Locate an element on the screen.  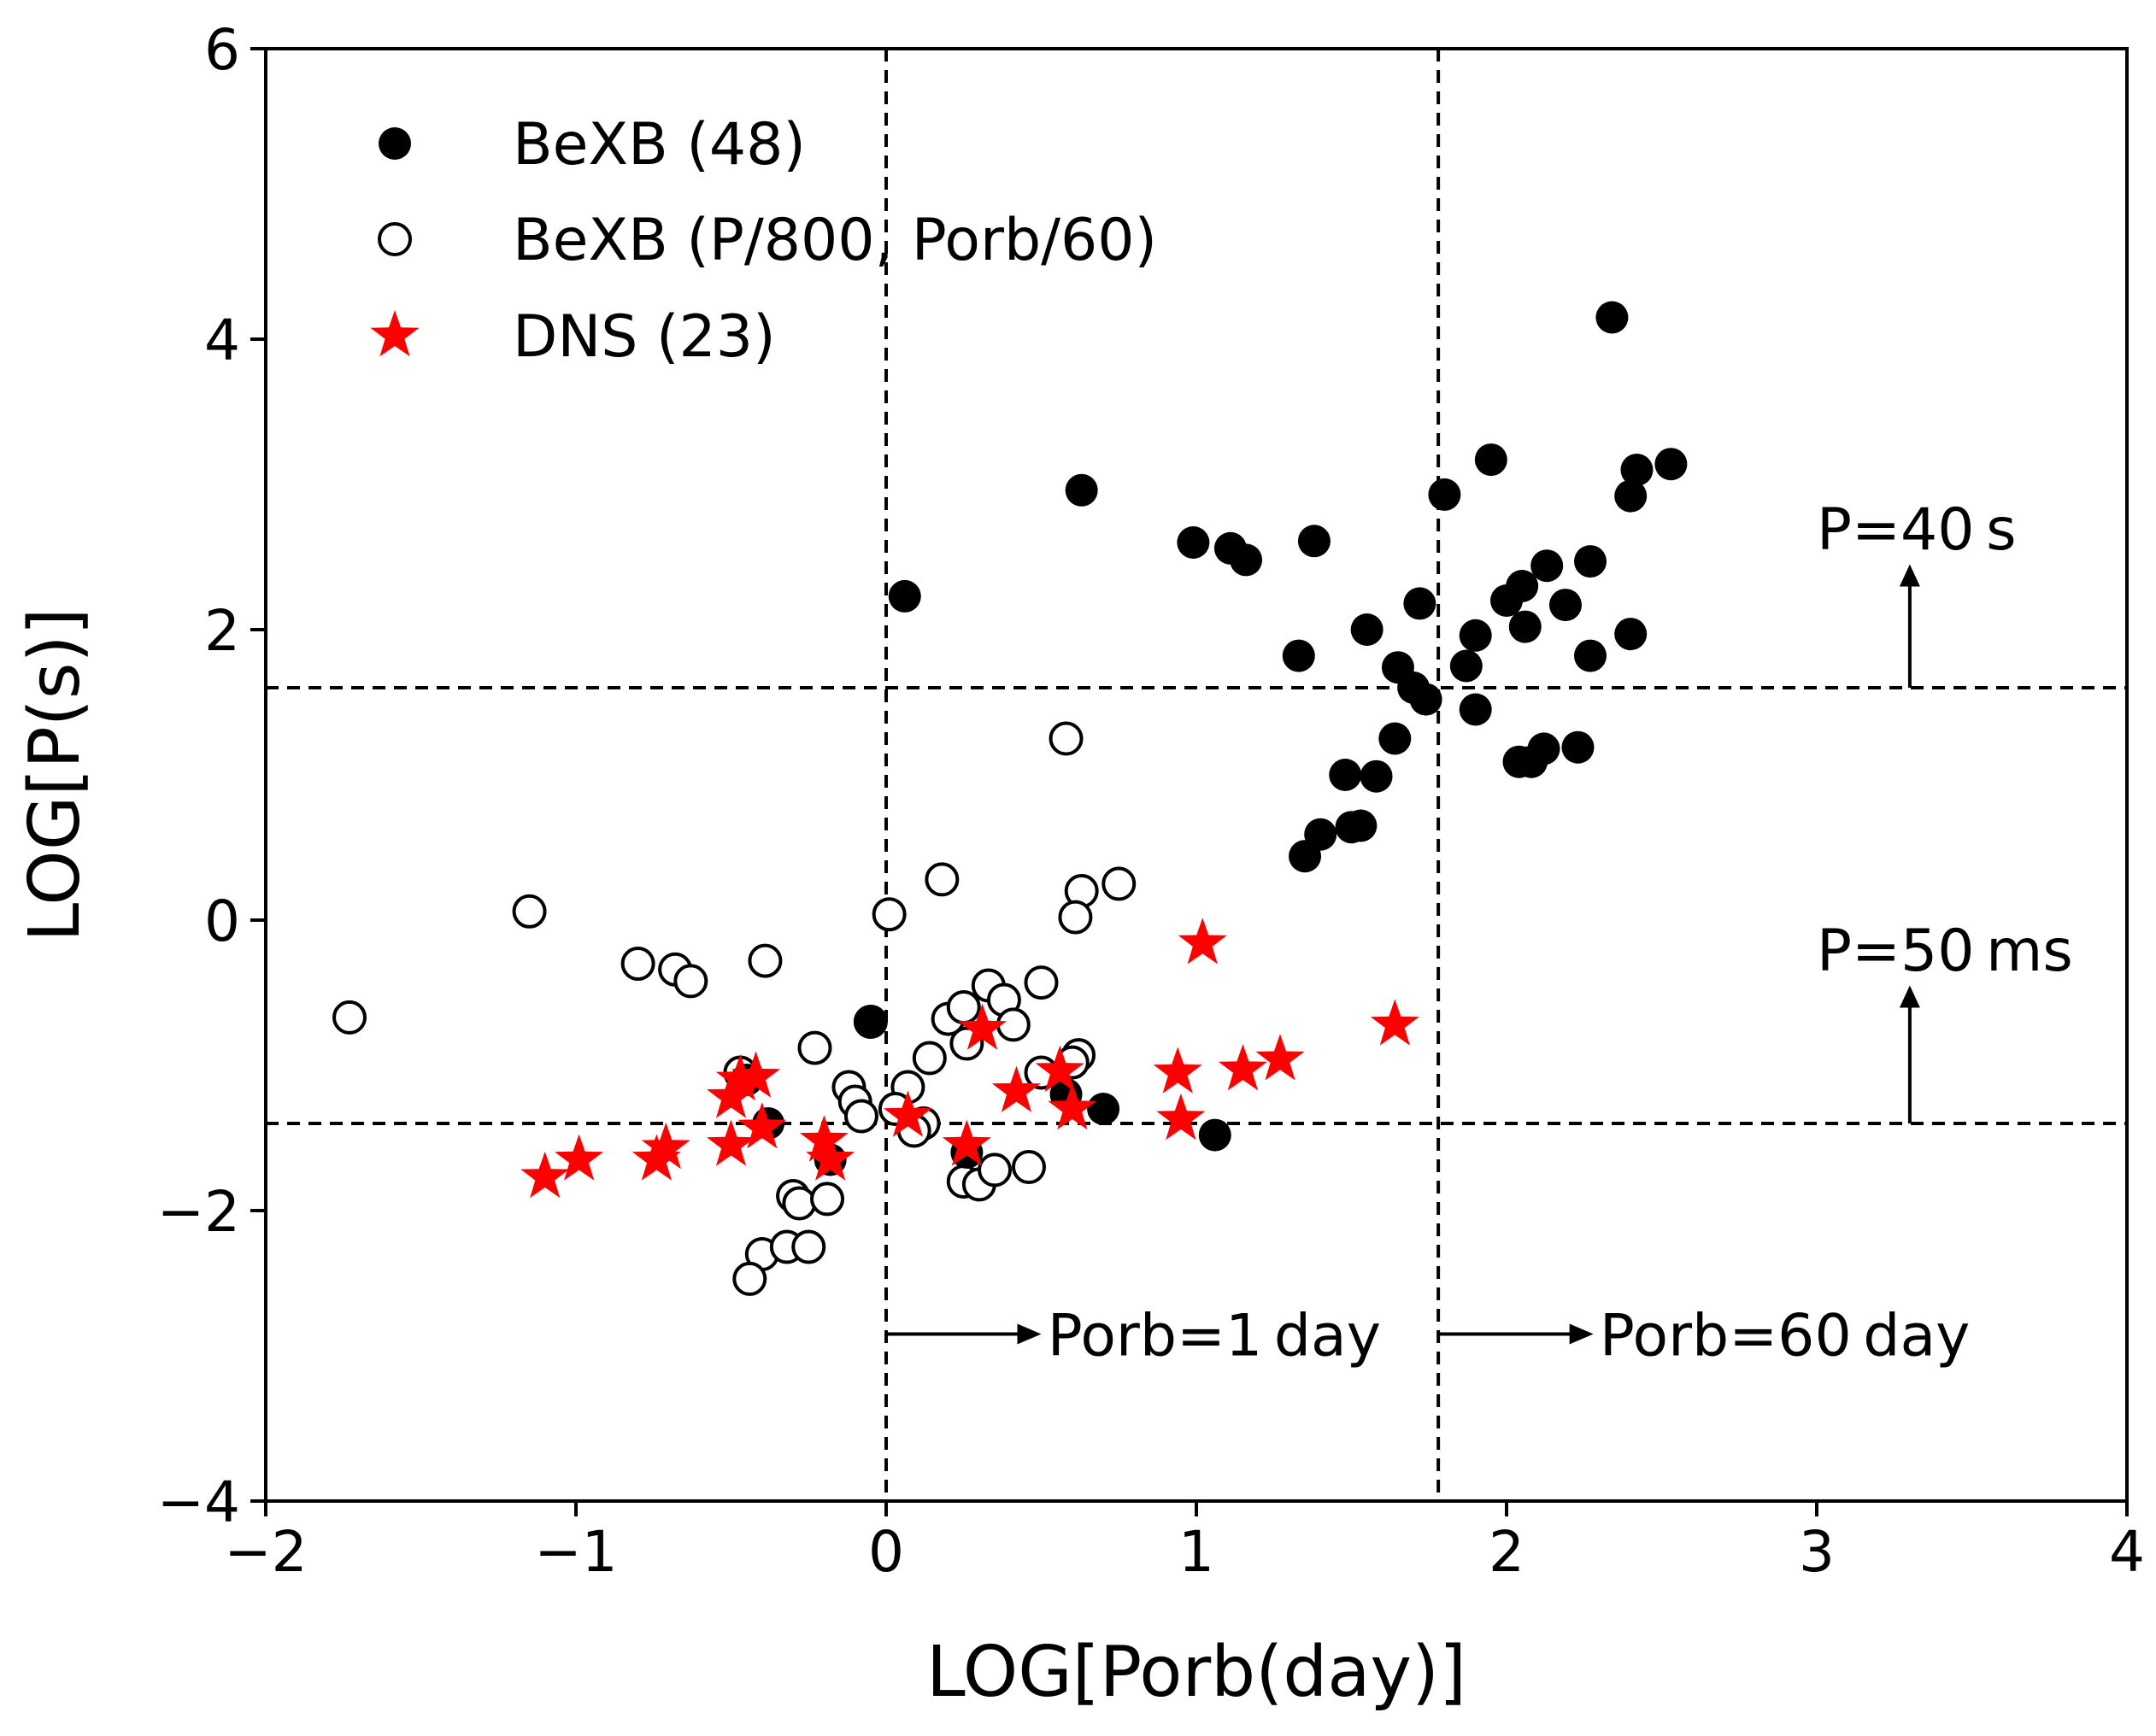
legend-item: DNS (23) is located at coordinates (573, 337).